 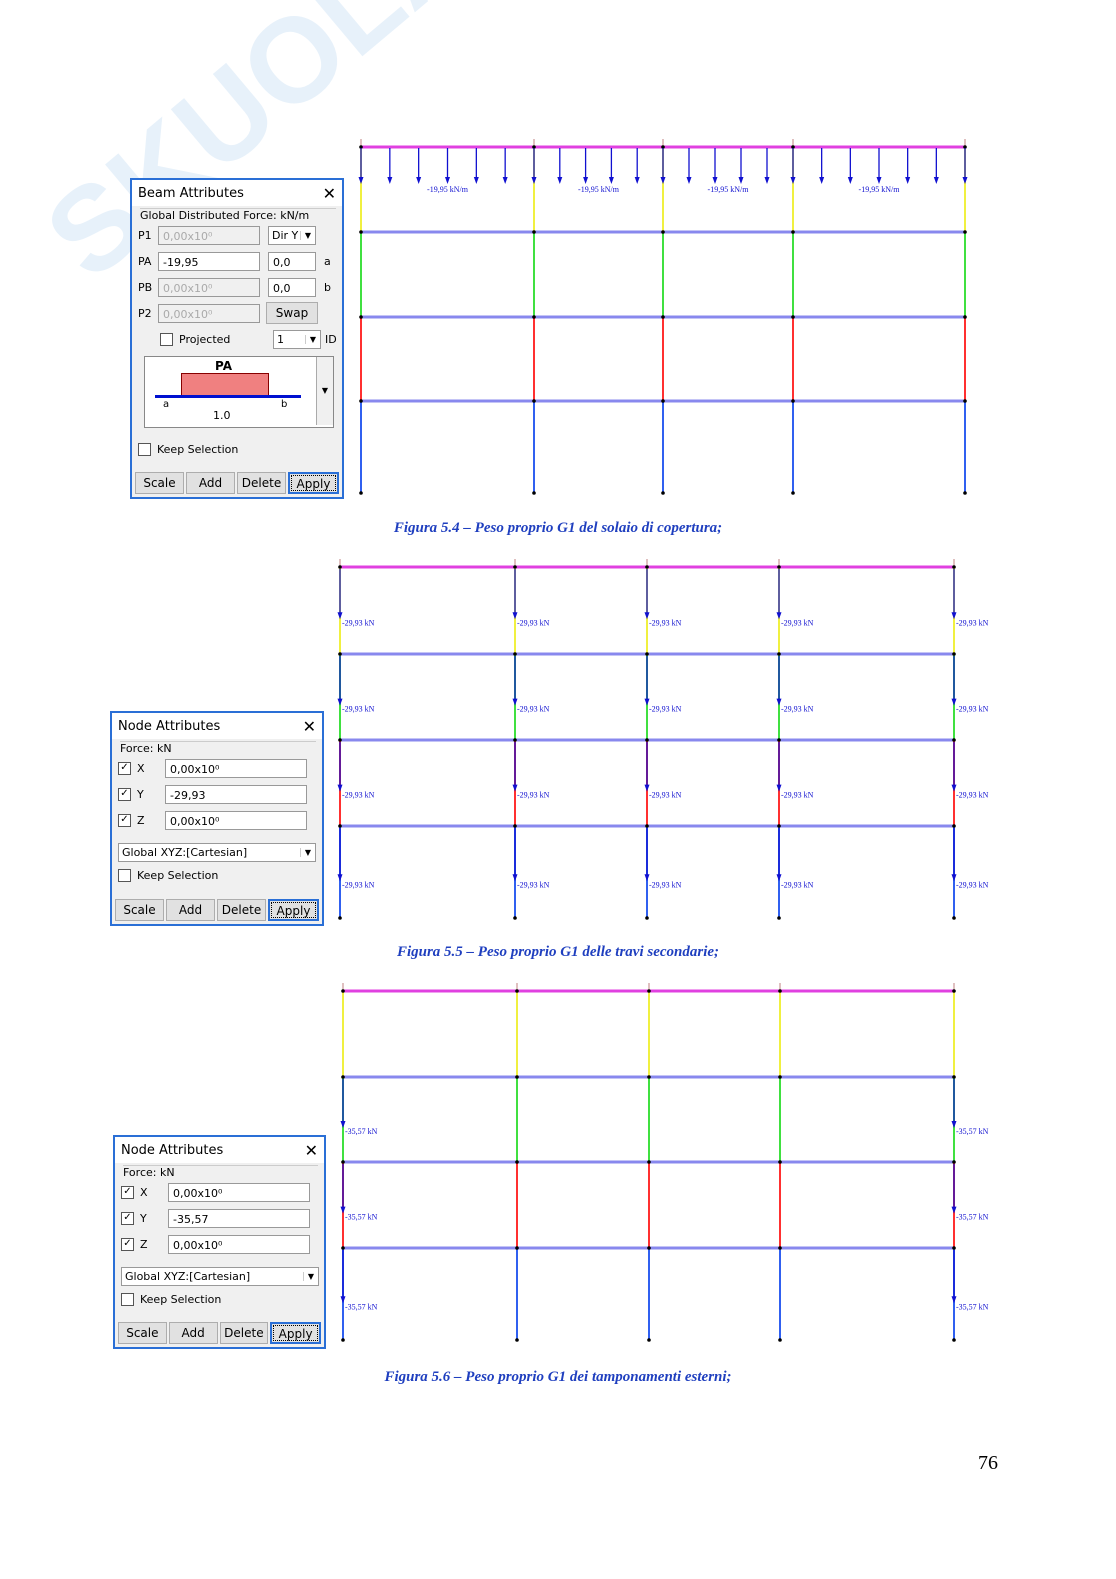 I want to click on group-label: Global Distributed Force: kN/m, so click(x=238, y=215).